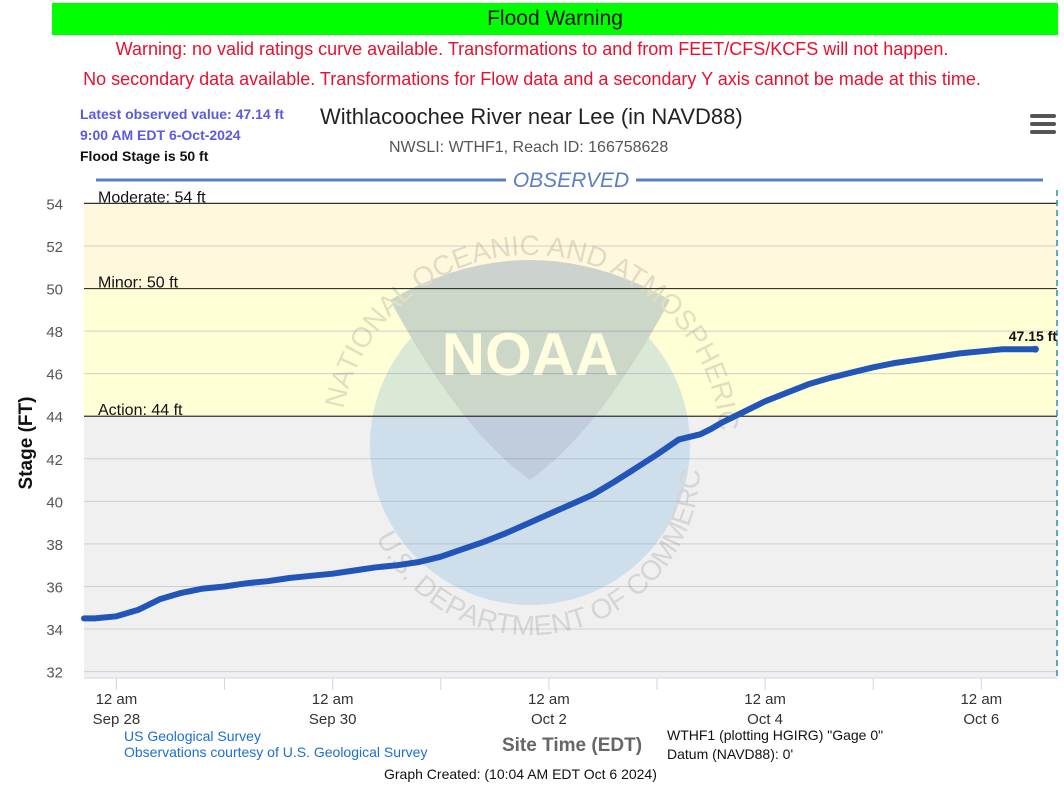 The height and width of the screenshot is (786, 1064). Describe the element at coordinates (981, 719) in the screenshot. I see `x-tick-label-date: Oct 6` at that location.